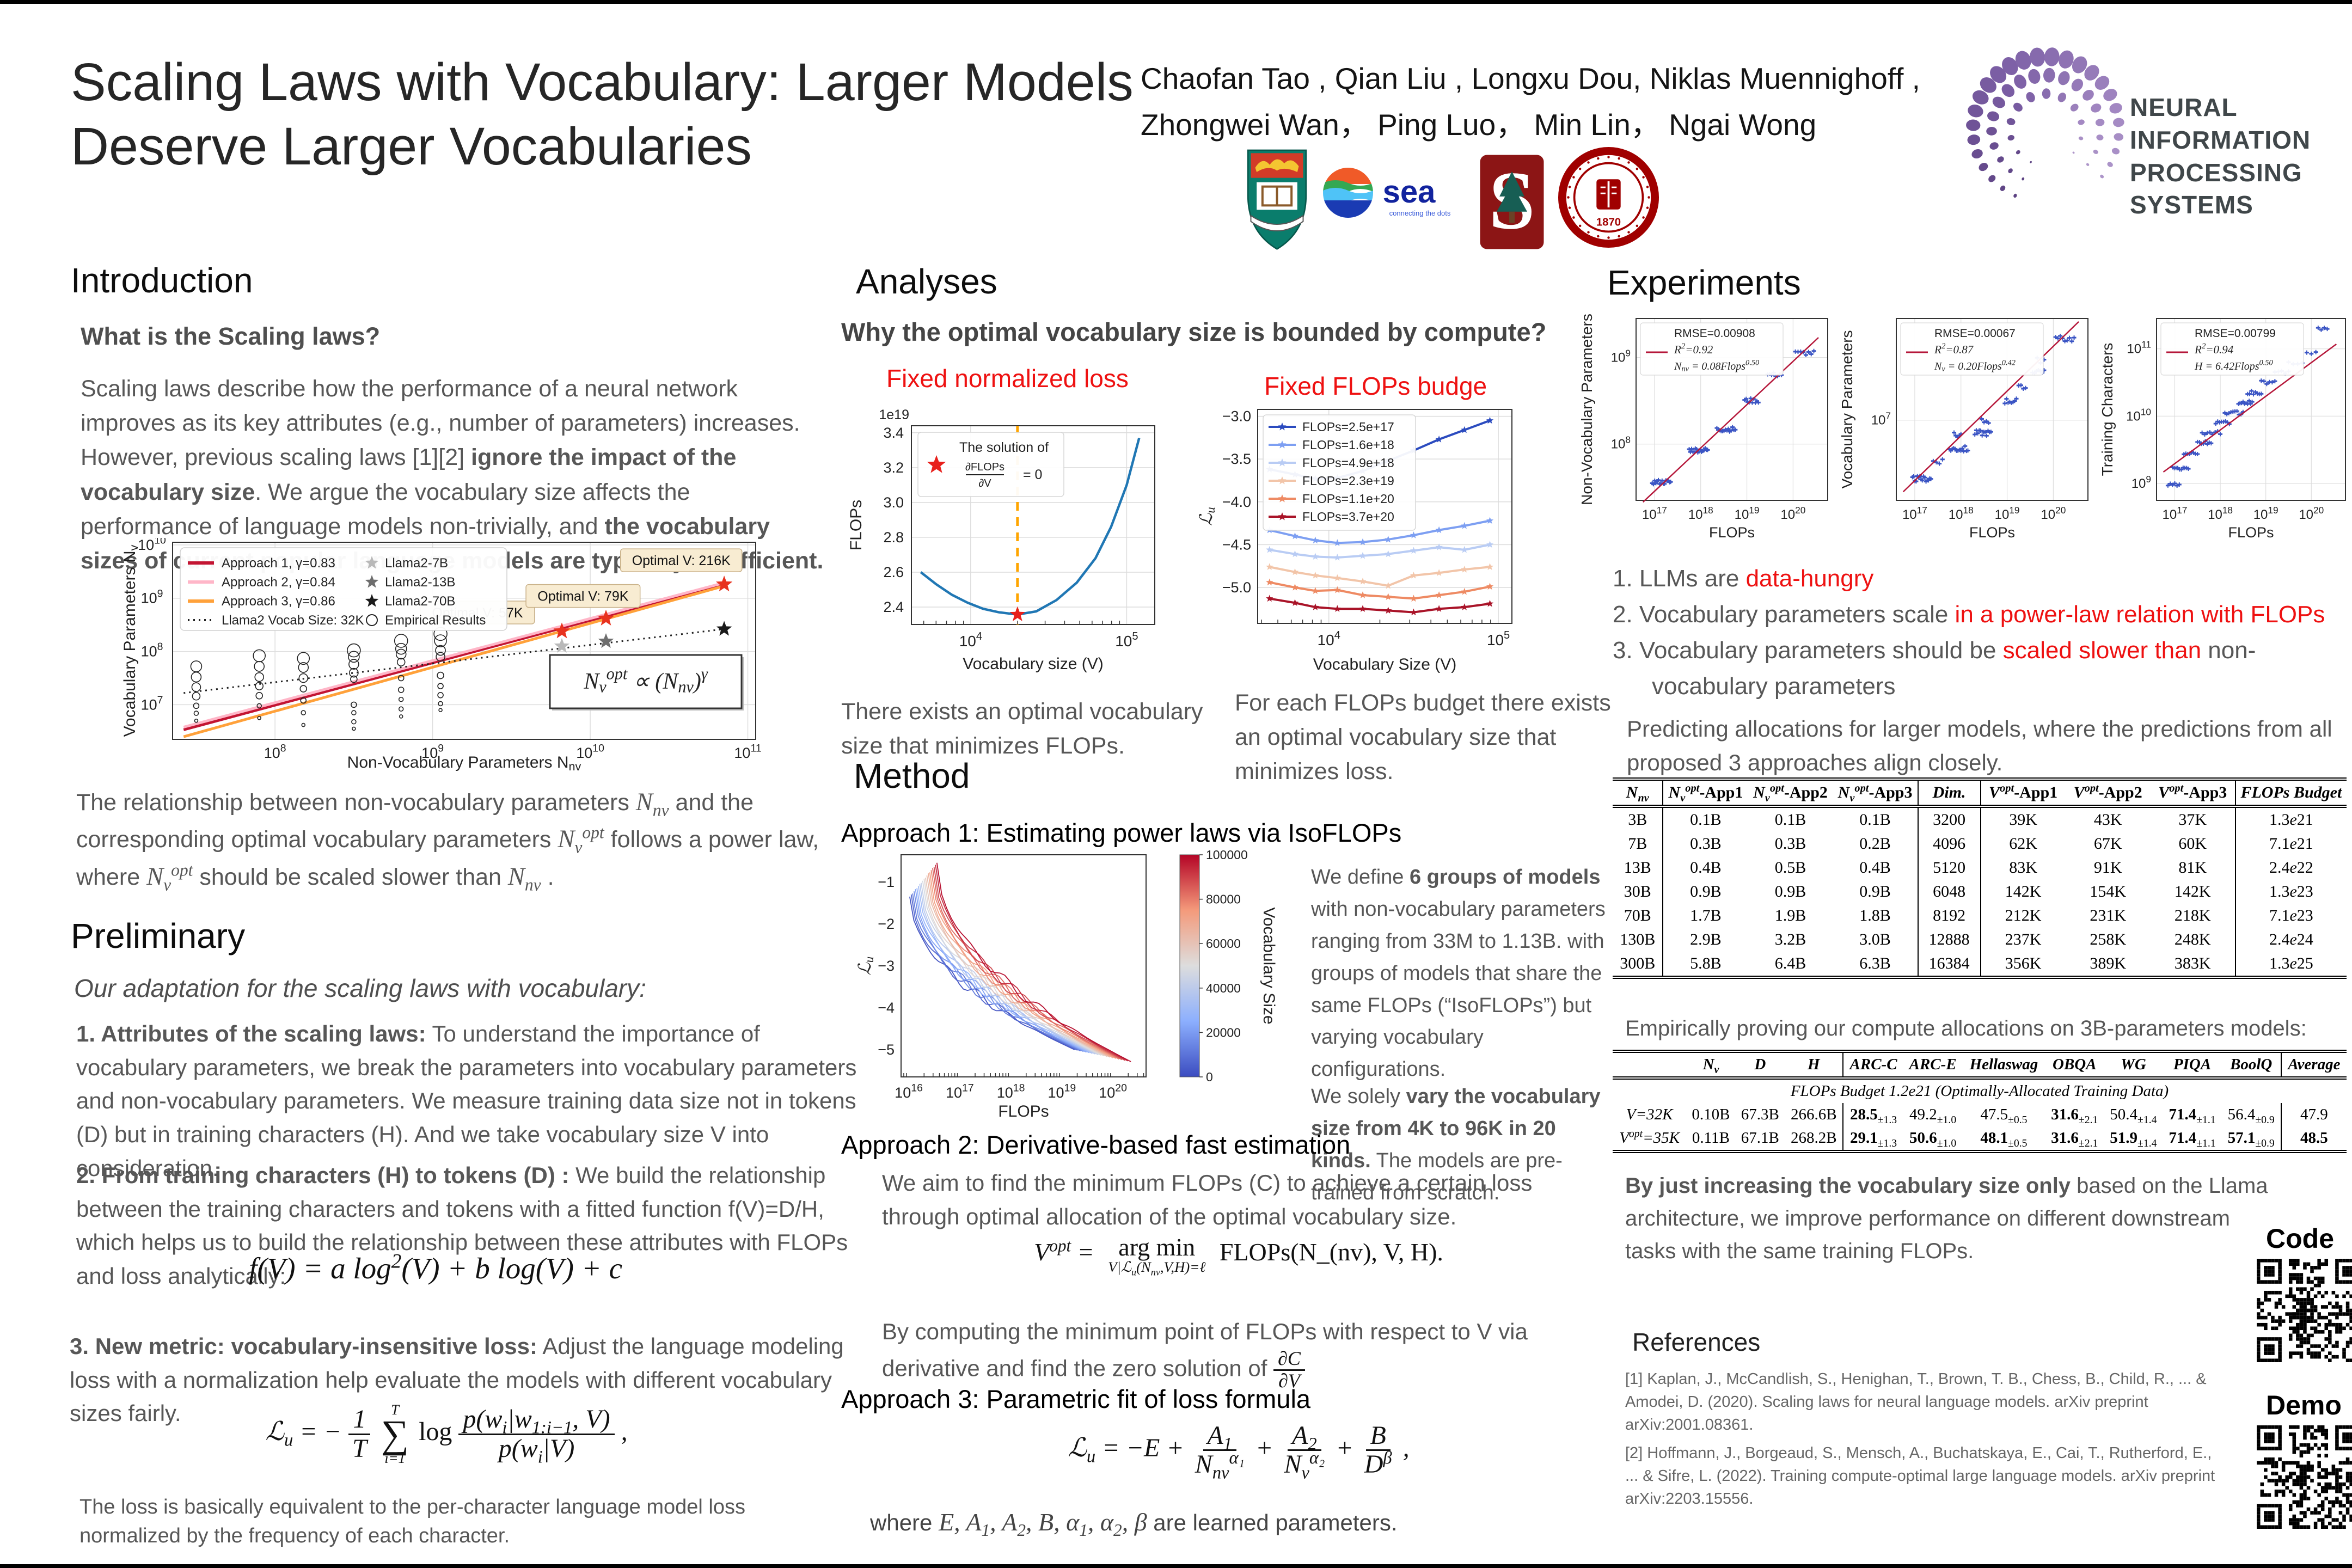 The width and height of the screenshot is (2352, 1568). Describe the element at coordinates (464, 763) in the screenshot. I see `svg-text: Non-Vocabulary Parameters Nnv` at that location.